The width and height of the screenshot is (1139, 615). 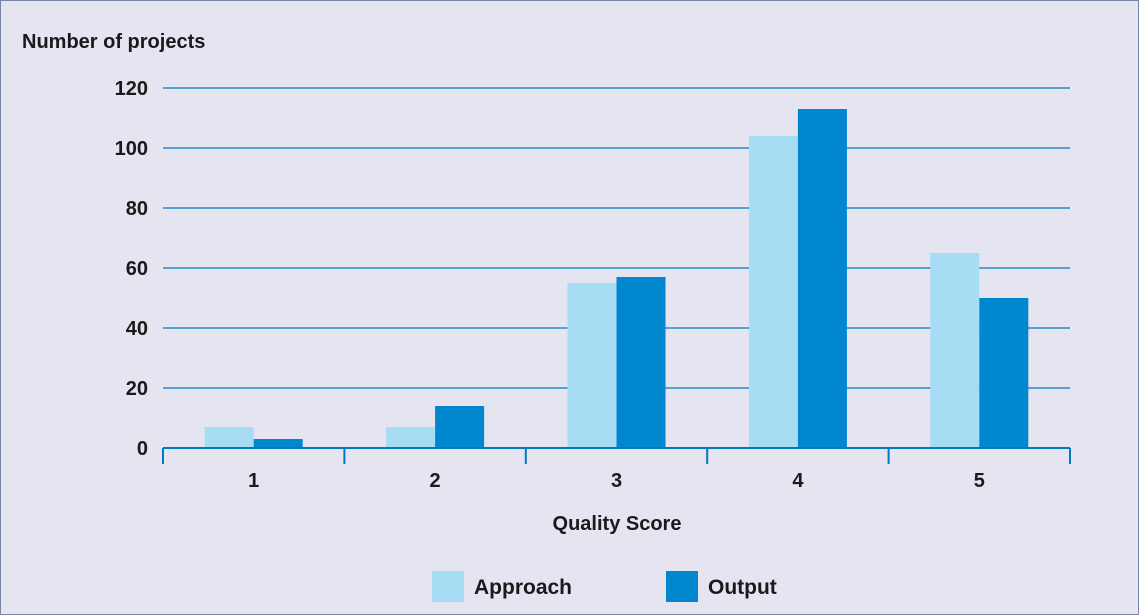 I want to click on y-tick-label: 0, so click(x=142, y=449).